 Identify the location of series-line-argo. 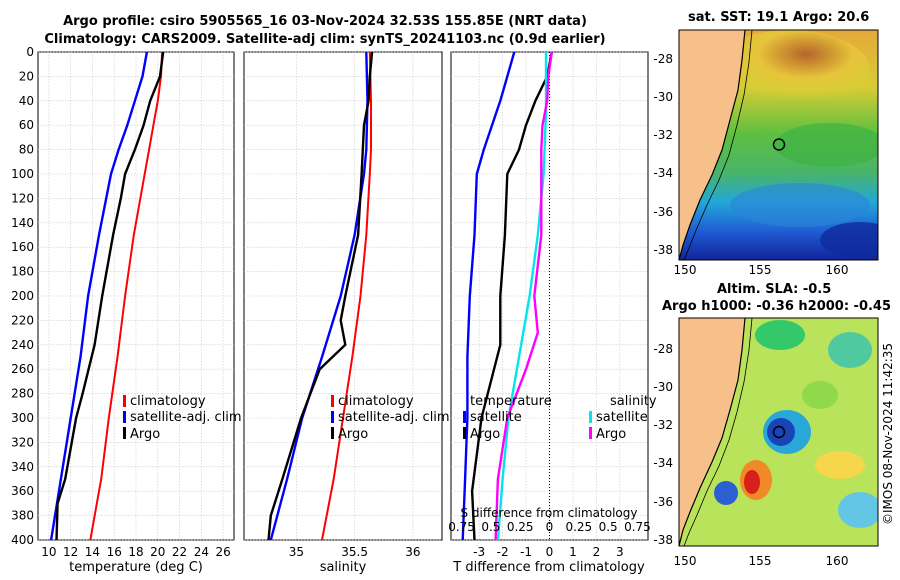
(110, 296).